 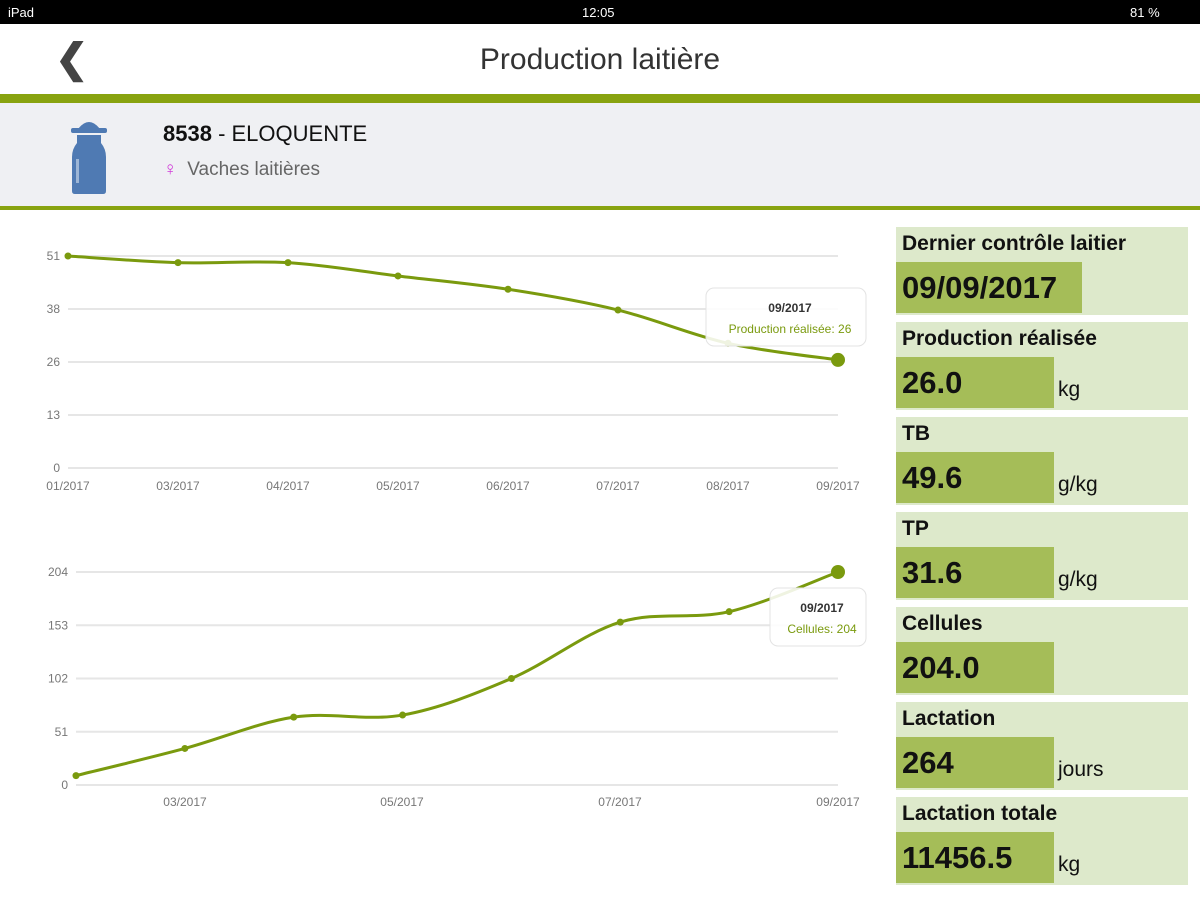 I want to click on female-icon: ♀, so click(x=170, y=169).